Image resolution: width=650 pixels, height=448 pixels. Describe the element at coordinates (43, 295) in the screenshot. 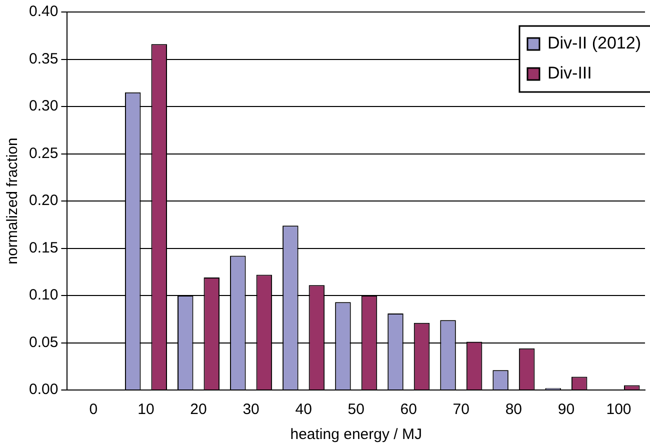

I see `y-tick-label: 0.10` at that location.